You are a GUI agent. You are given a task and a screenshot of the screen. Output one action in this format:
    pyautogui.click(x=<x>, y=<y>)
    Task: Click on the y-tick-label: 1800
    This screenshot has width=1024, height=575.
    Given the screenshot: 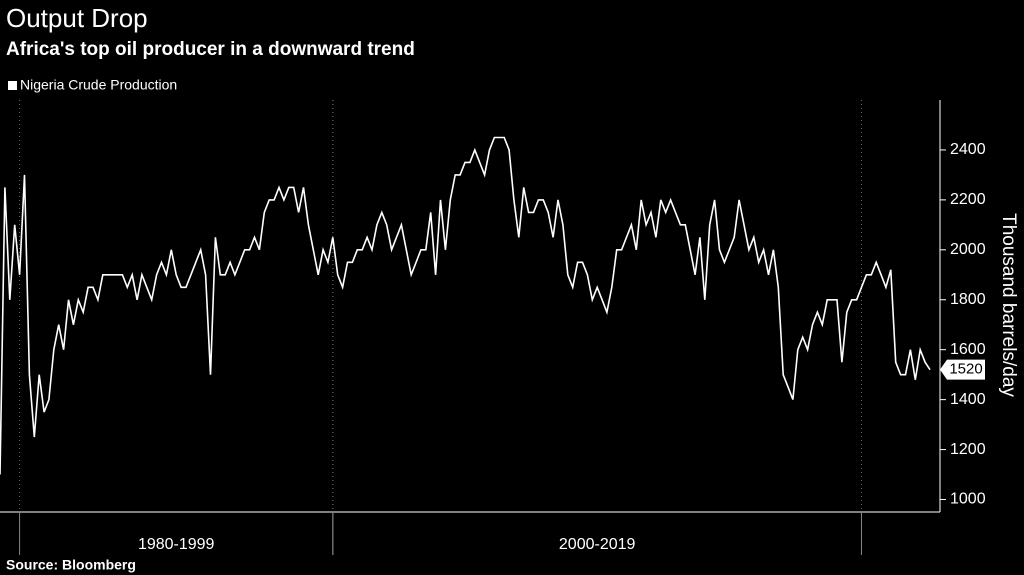 What is the action you would take?
    pyautogui.click(x=968, y=299)
    